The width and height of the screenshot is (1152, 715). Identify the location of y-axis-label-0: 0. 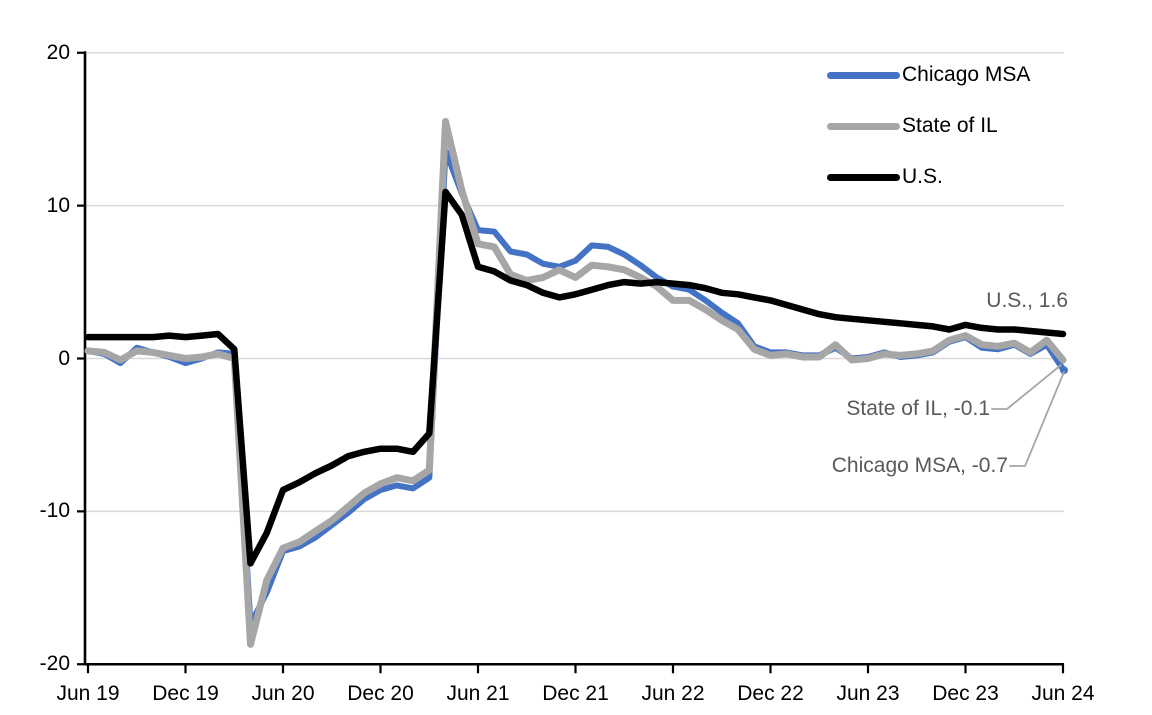
(64, 358).